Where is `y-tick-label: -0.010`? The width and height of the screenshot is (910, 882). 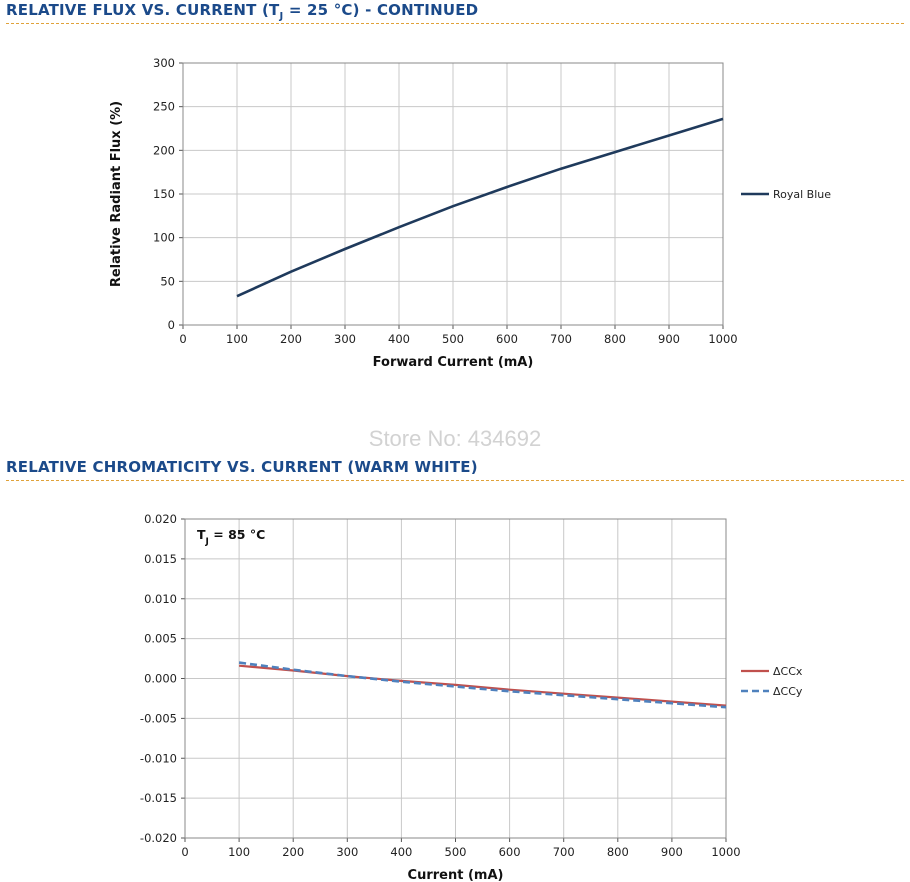 y-tick-label: -0.010 is located at coordinates (158, 758).